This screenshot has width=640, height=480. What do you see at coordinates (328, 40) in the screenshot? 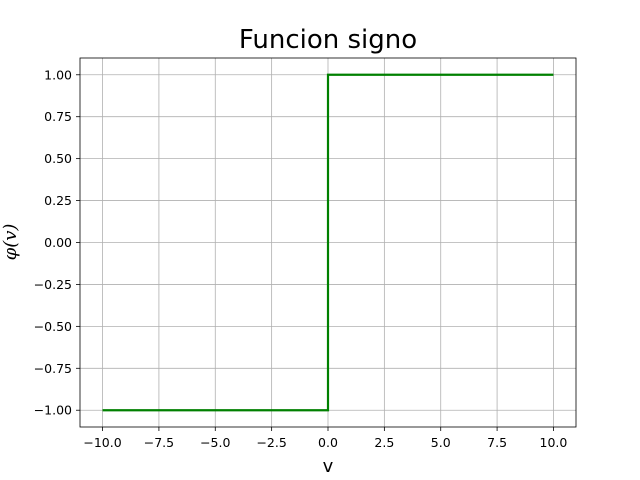
I see `chart-title: Funcion signo` at bounding box center [328, 40].